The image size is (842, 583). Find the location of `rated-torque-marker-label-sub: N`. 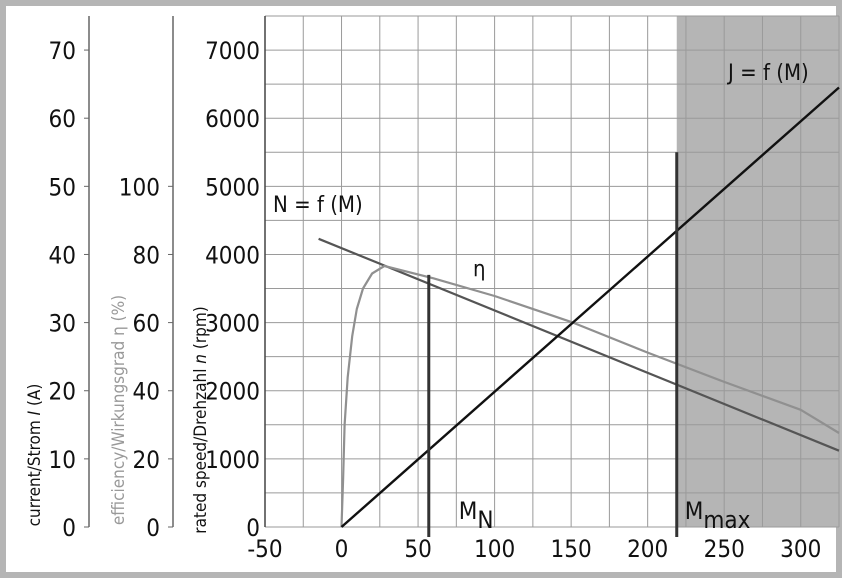

rated-torque-marker-label-sub: N is located at coordinates (485, 520).